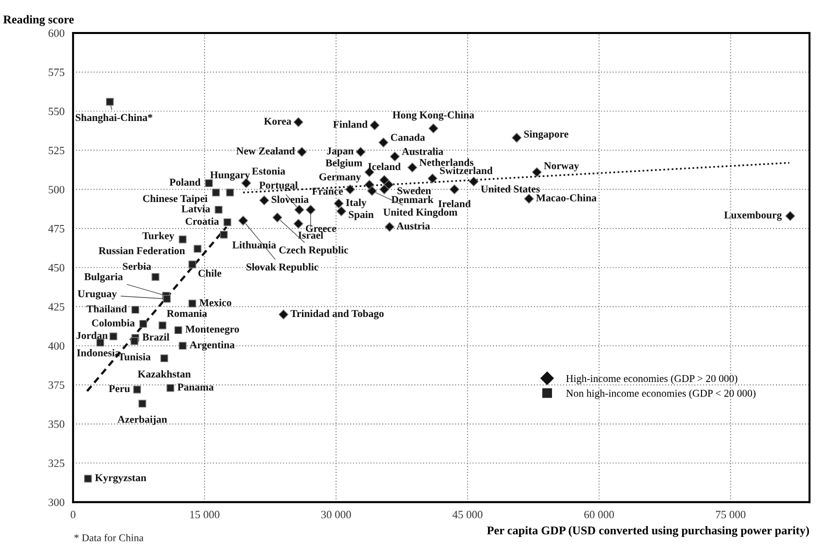 The width and height of the screenshot is (821, 550). What do you see at coordinates (215, 302) in the screenshot?
I see `annotation: Mexico` at bounding box center [215, 302].